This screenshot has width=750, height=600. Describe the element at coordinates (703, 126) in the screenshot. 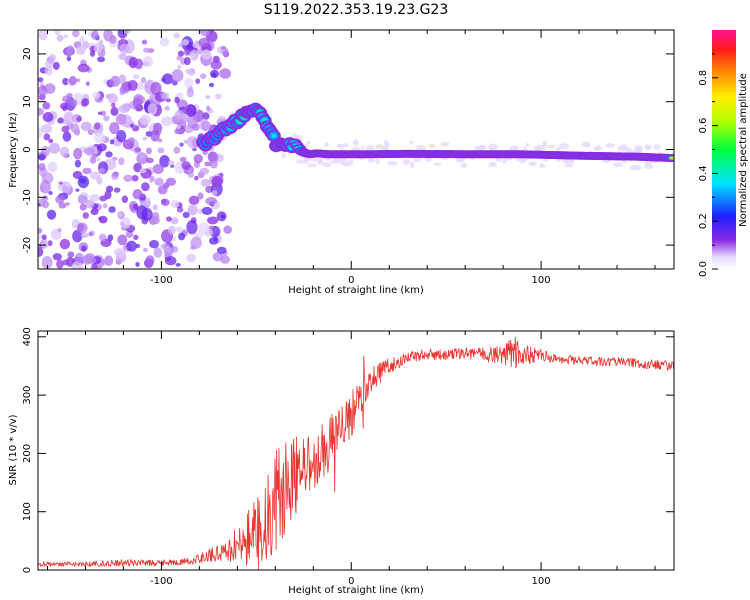

I see `colorbar-tick-label: 0.6` at that location.